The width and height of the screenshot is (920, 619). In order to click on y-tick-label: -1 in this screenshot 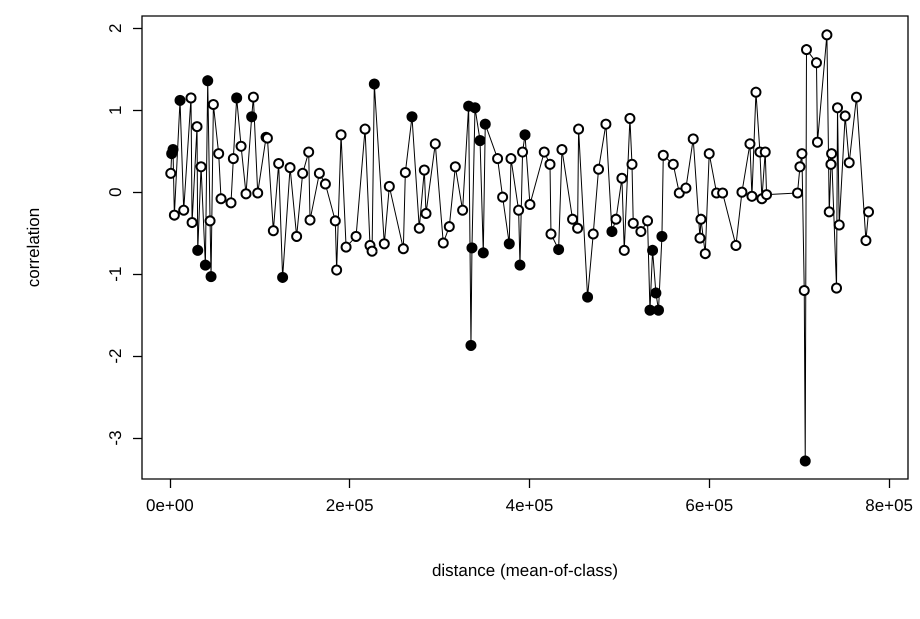, I will do `click(115, 274)`.